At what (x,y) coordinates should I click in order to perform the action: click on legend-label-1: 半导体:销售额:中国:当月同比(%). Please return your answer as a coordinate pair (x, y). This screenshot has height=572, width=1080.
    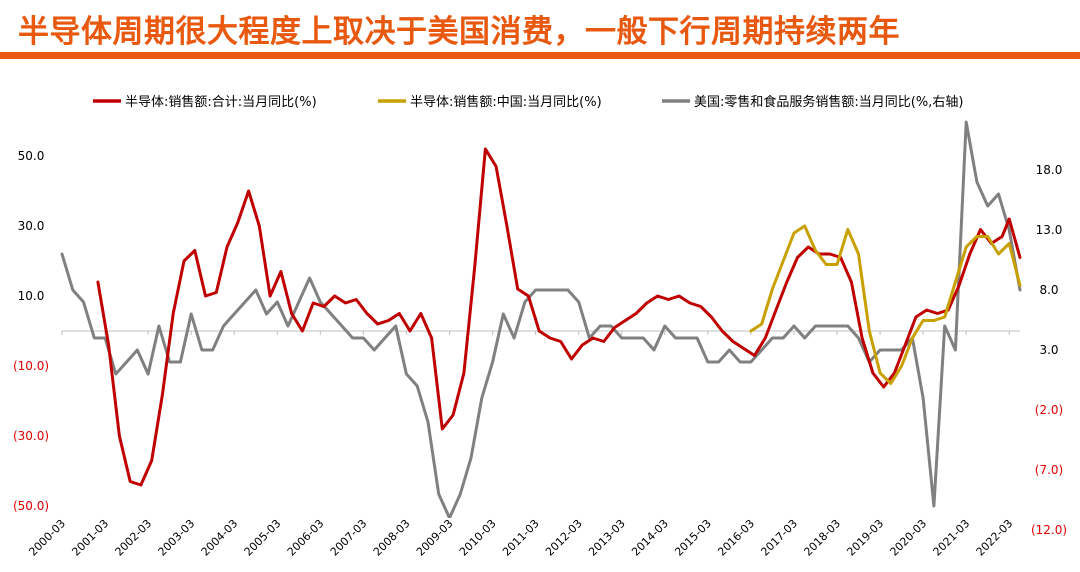
    Looking at the image, I should click on (506, 102).